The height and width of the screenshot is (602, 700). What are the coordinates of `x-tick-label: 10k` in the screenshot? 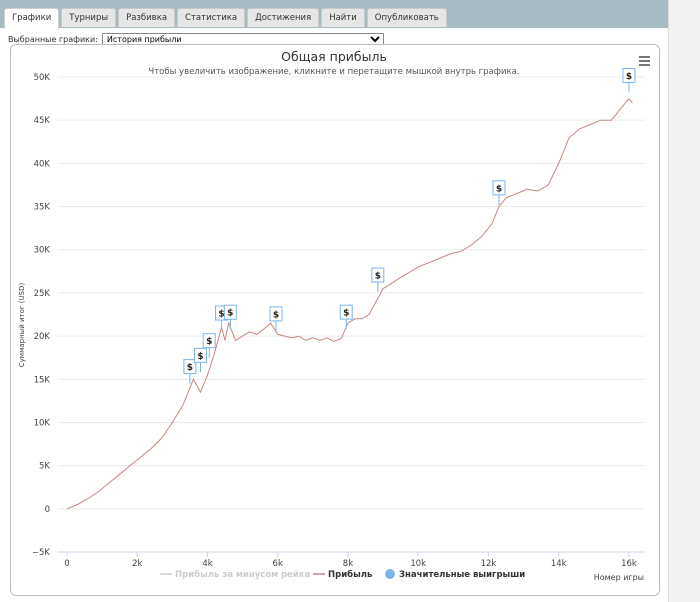 It's located at (418, 564).